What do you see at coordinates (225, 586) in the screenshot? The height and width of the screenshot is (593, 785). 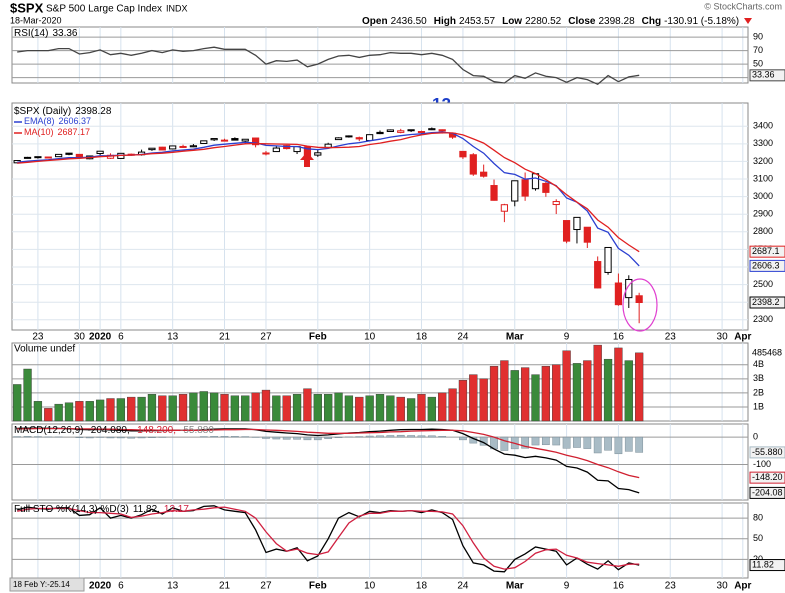 I see `x-tick-label: 21` at bounding box center [225, 586].